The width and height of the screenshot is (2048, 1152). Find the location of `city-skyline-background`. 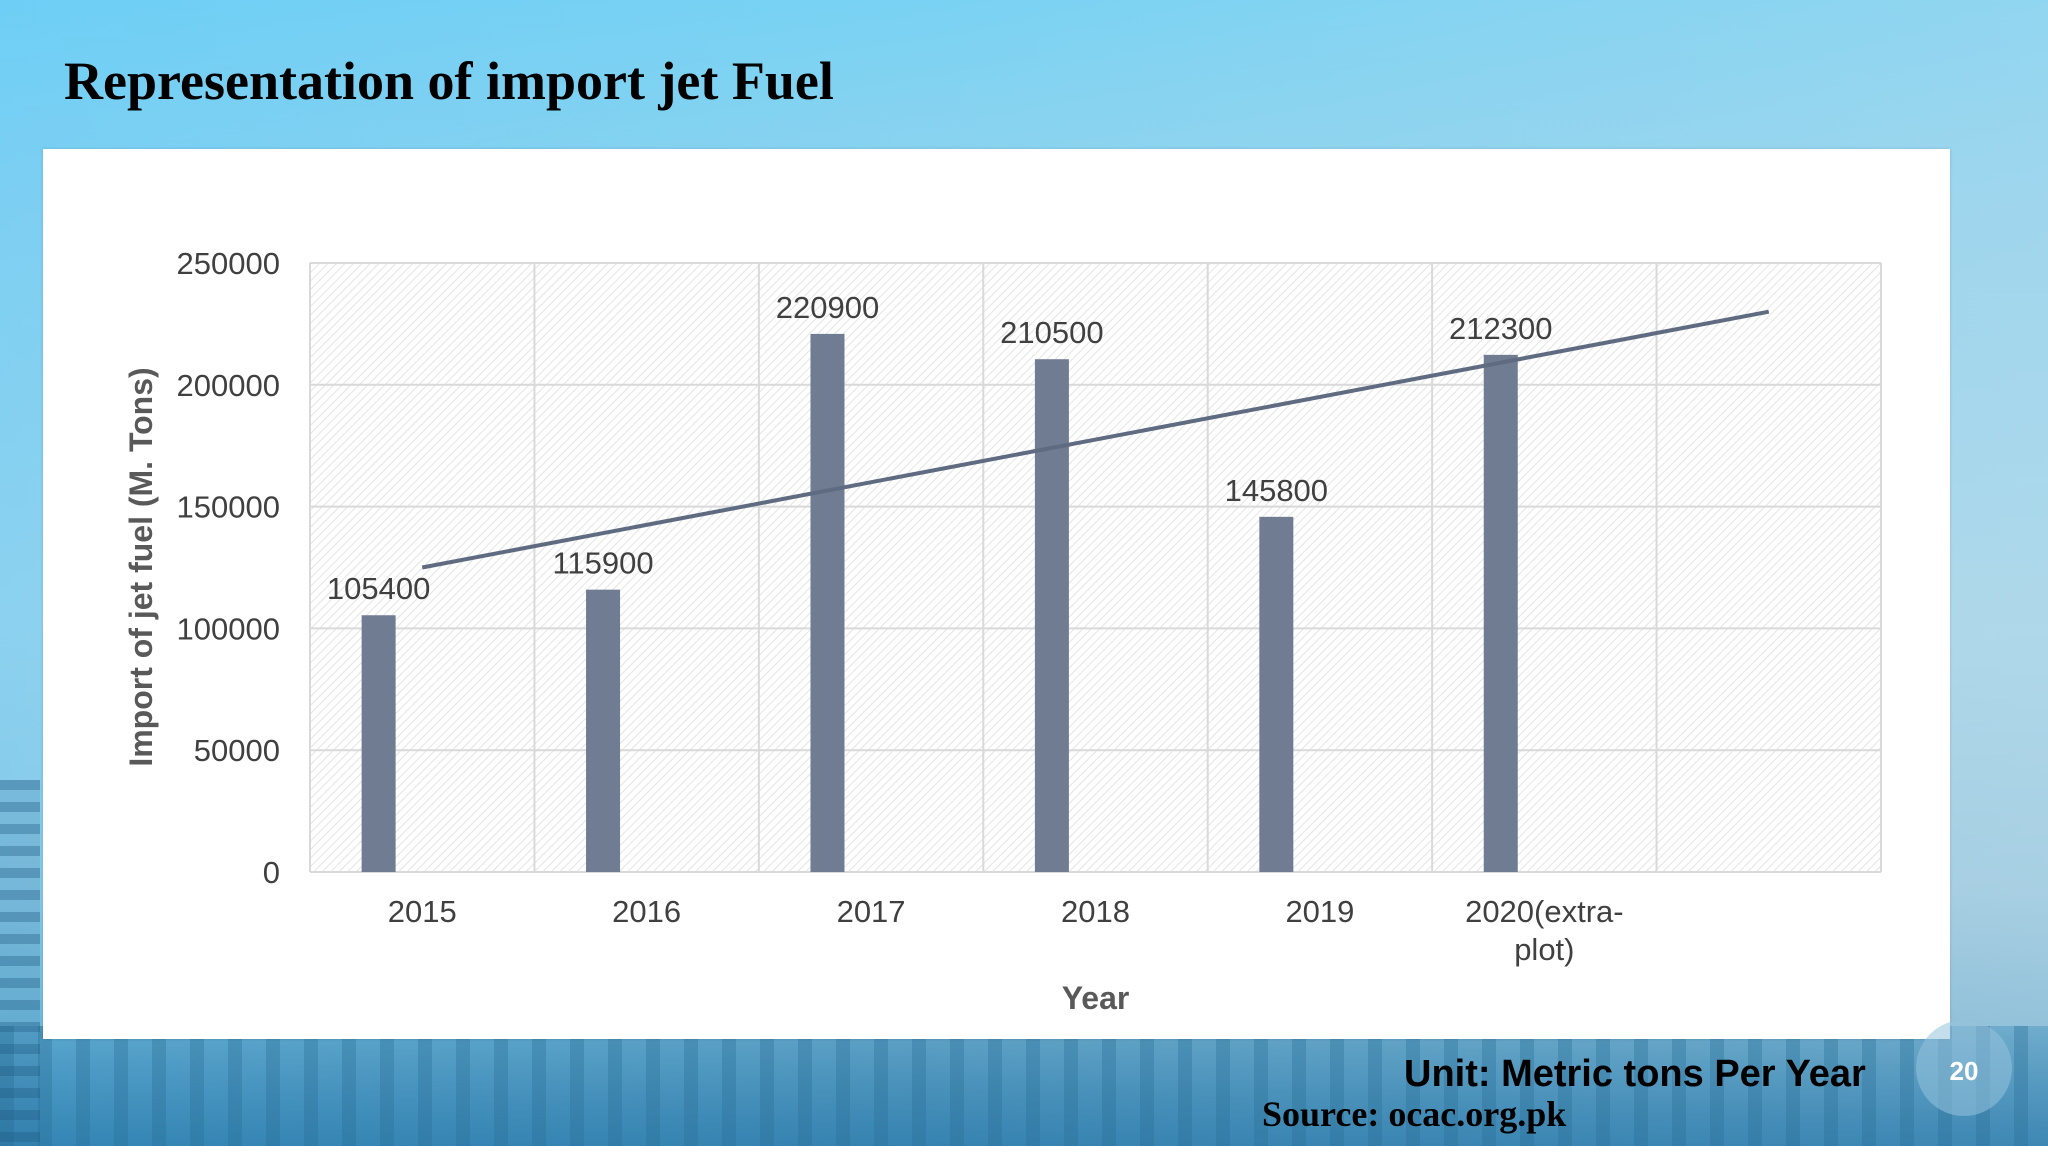

city-skyline-background is located at coordinates (1024, 1086).